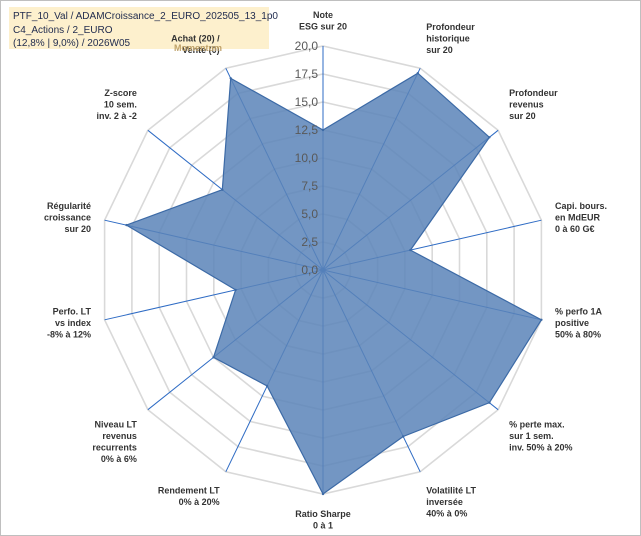 This screenshot has height=536, width=641. I want to click on axis-label-line: Note, so click(323, 15).